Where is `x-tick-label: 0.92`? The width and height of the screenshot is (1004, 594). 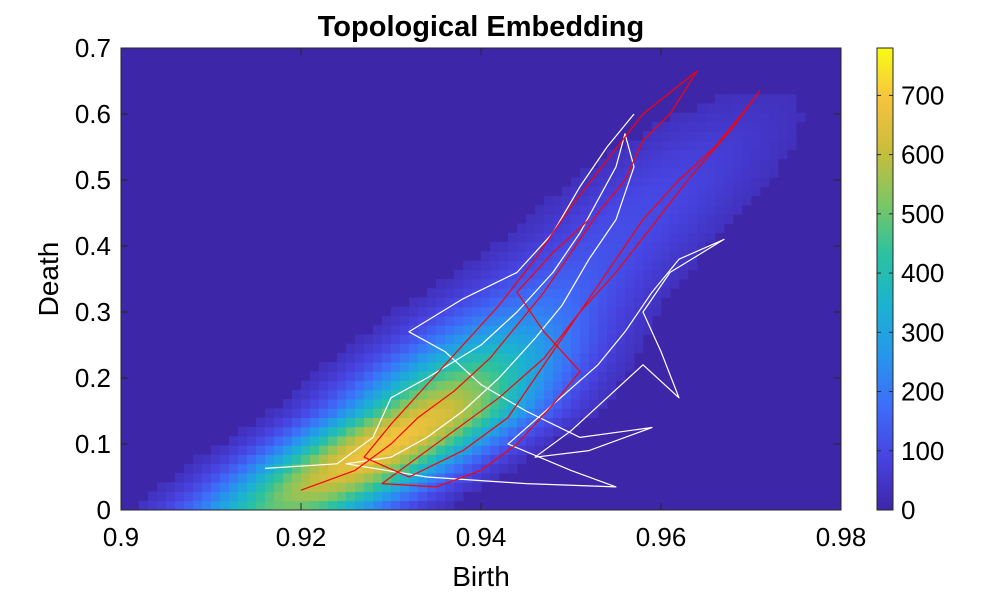
x-tick-label: 0.92 is located at coordinates (301, 537).